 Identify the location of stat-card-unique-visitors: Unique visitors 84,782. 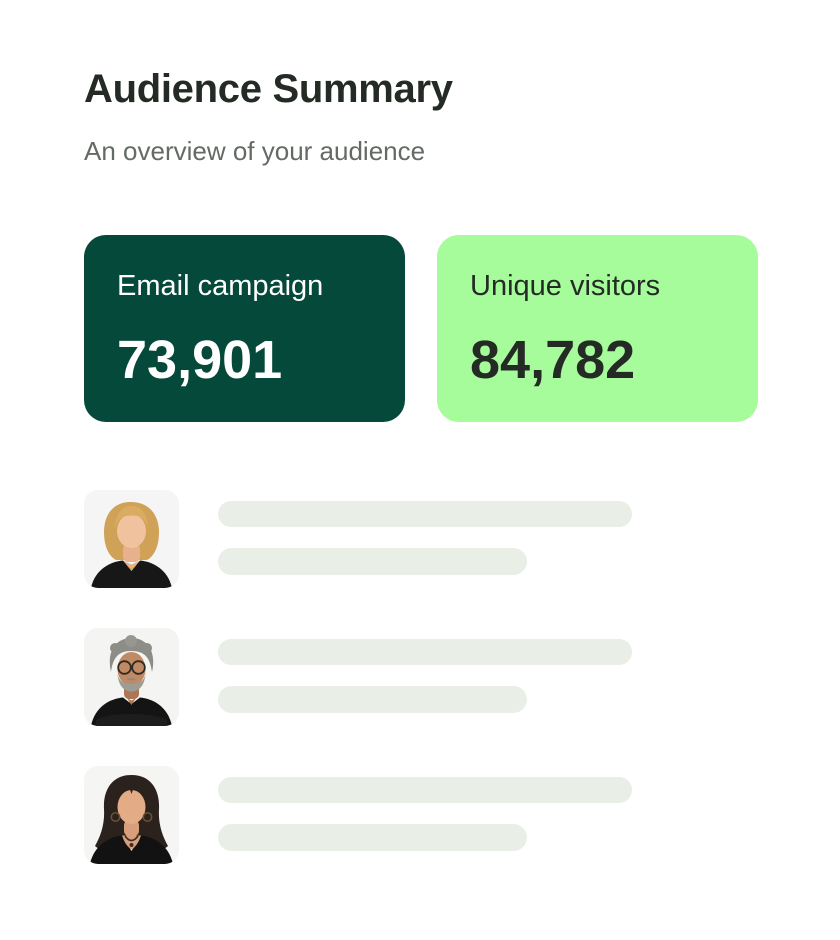
(597, 328).